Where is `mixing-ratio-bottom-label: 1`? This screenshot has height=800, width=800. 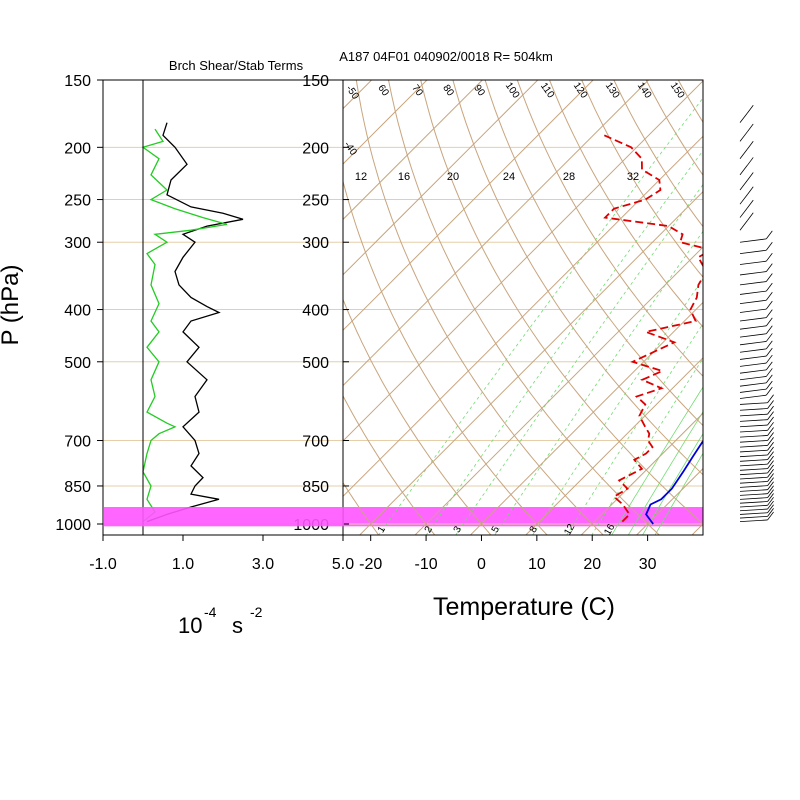 mixing-ratio-bottom-label: 1 is located at coordinates (382, 529).